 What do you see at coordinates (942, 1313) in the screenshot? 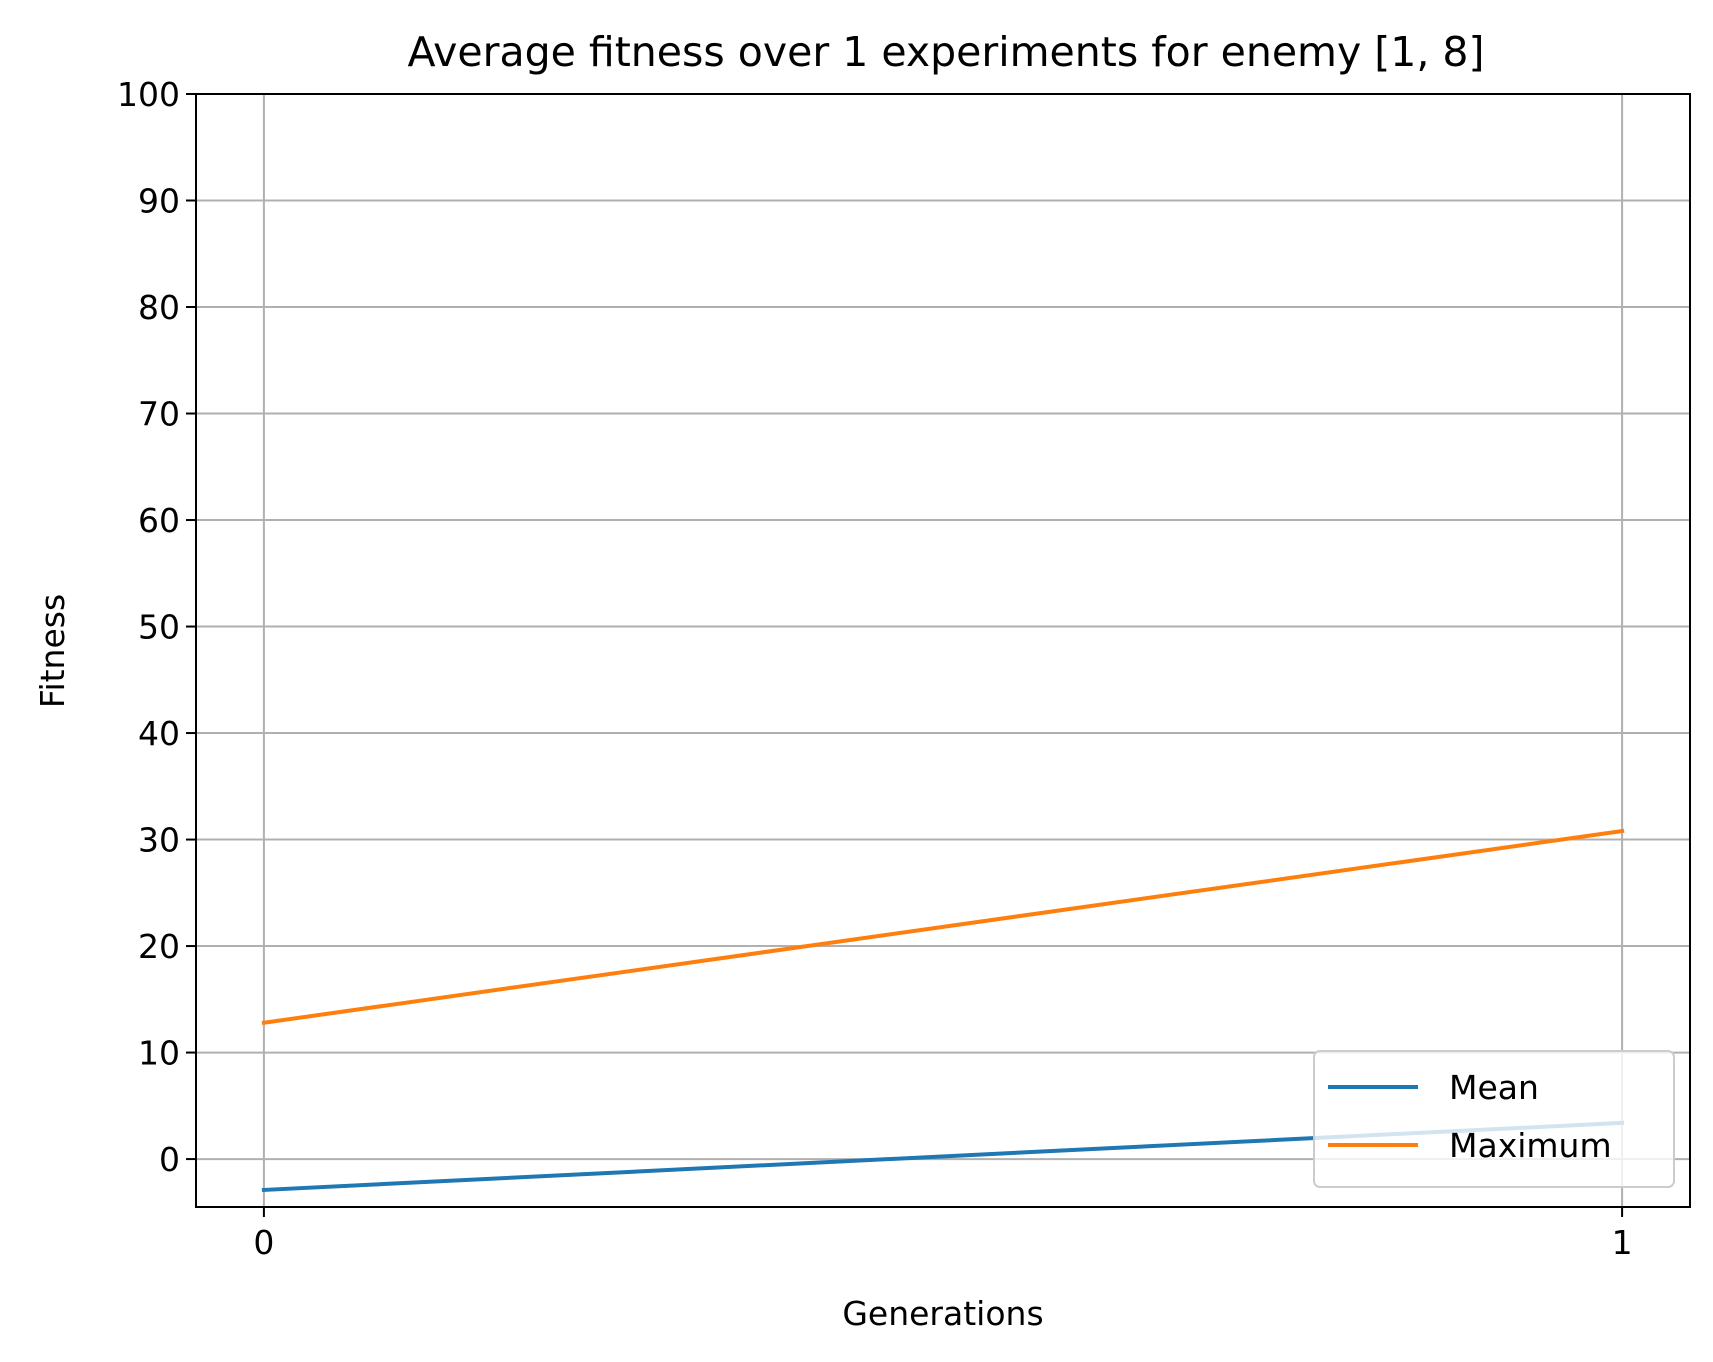
I see `x-axis-label: Generations` at bounding box center [942, 1313].